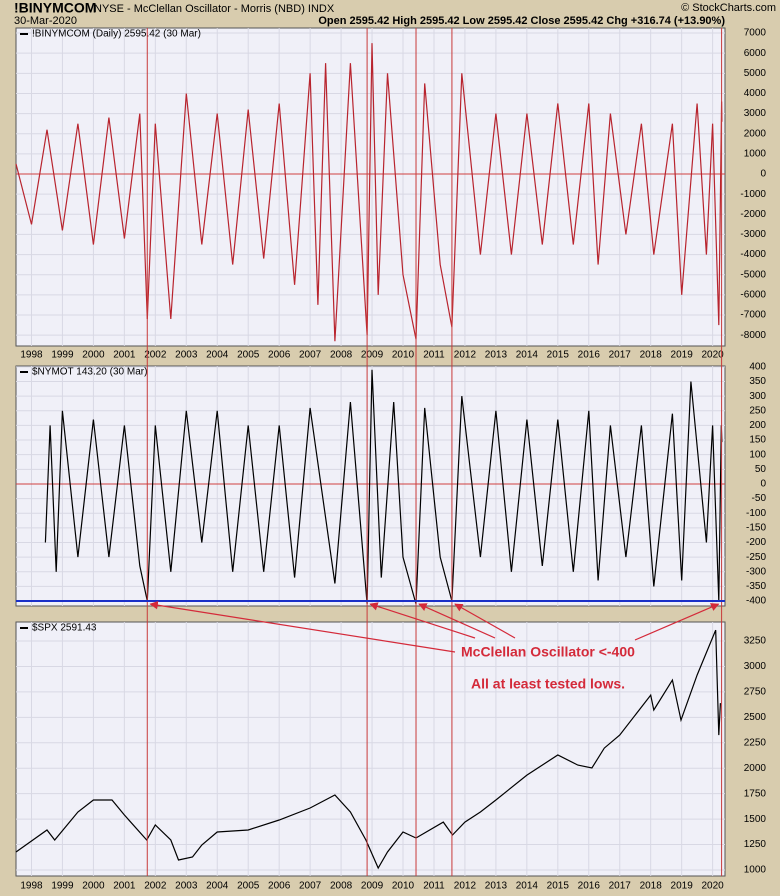 Image resolution: width=780 pixels, height=896 pixels. What do you see at coordinates (434, 886) in the screenshot?
I see `x-tick-label: 2011` at bounding box center [434, 886].